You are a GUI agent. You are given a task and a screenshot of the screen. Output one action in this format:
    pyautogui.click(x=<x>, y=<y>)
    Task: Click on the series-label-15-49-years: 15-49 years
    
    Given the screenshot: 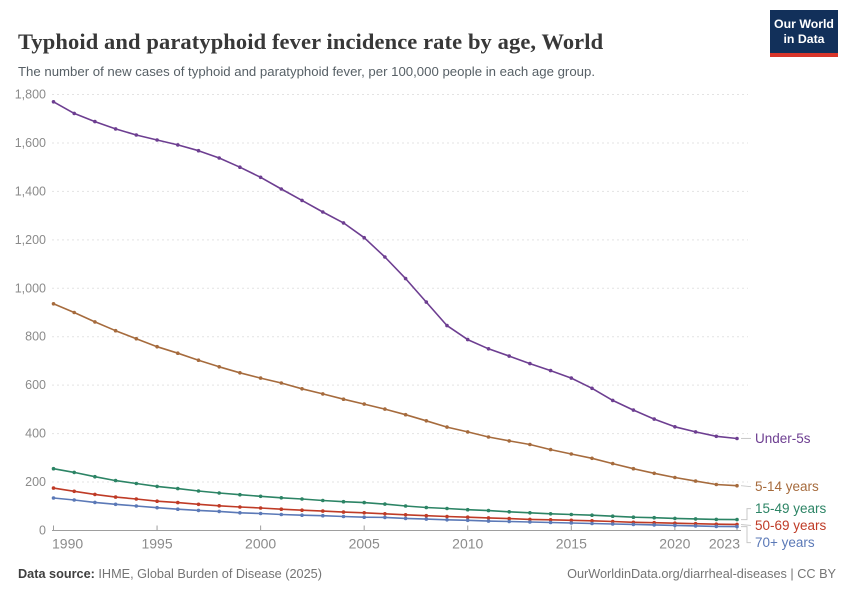 What is the action you would take?
    pyautogui.click(x=791, y=508)
    